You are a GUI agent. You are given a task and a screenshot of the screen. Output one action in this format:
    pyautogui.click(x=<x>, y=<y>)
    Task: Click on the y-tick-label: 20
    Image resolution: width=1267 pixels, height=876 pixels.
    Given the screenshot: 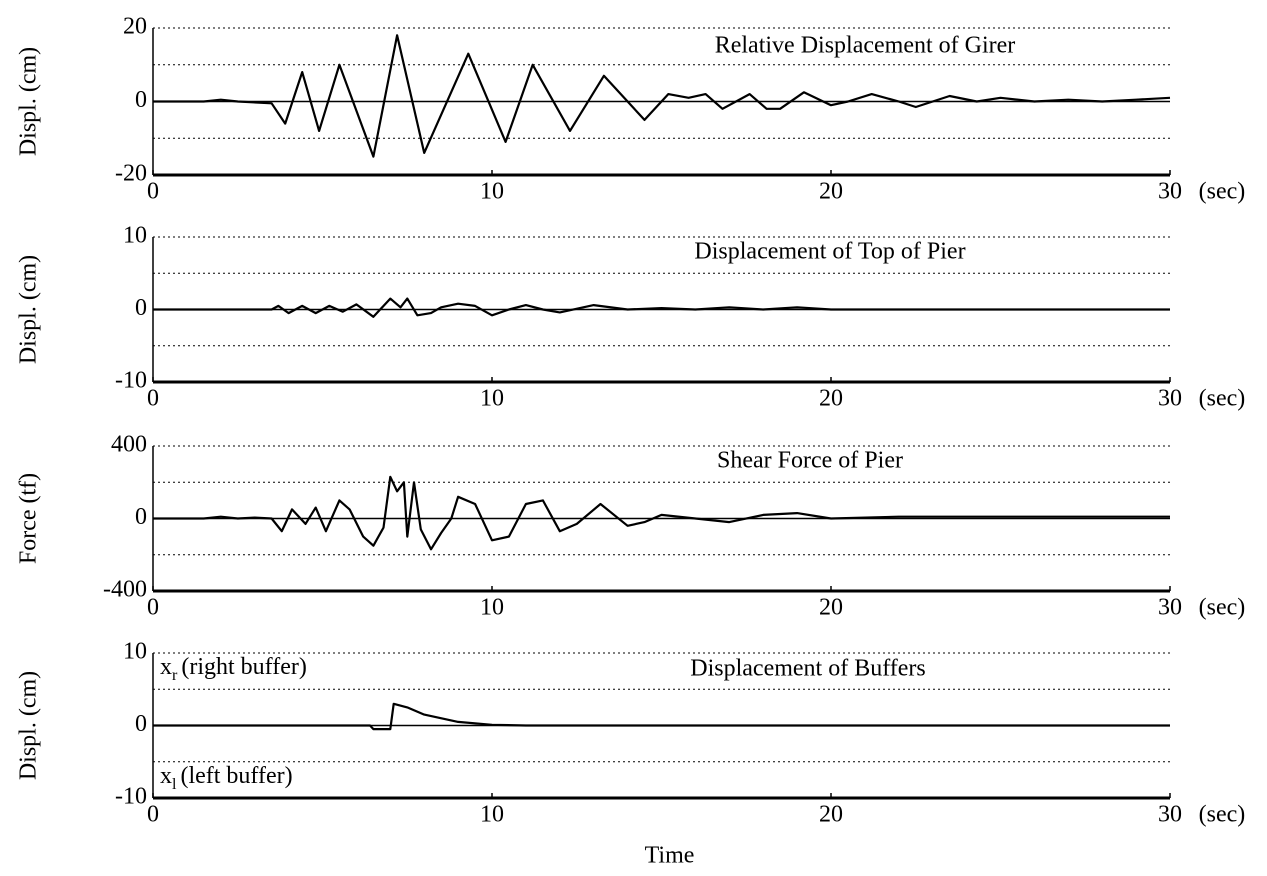 What is the action you would take?
    pyautogui.click(x=135, y=27)
    